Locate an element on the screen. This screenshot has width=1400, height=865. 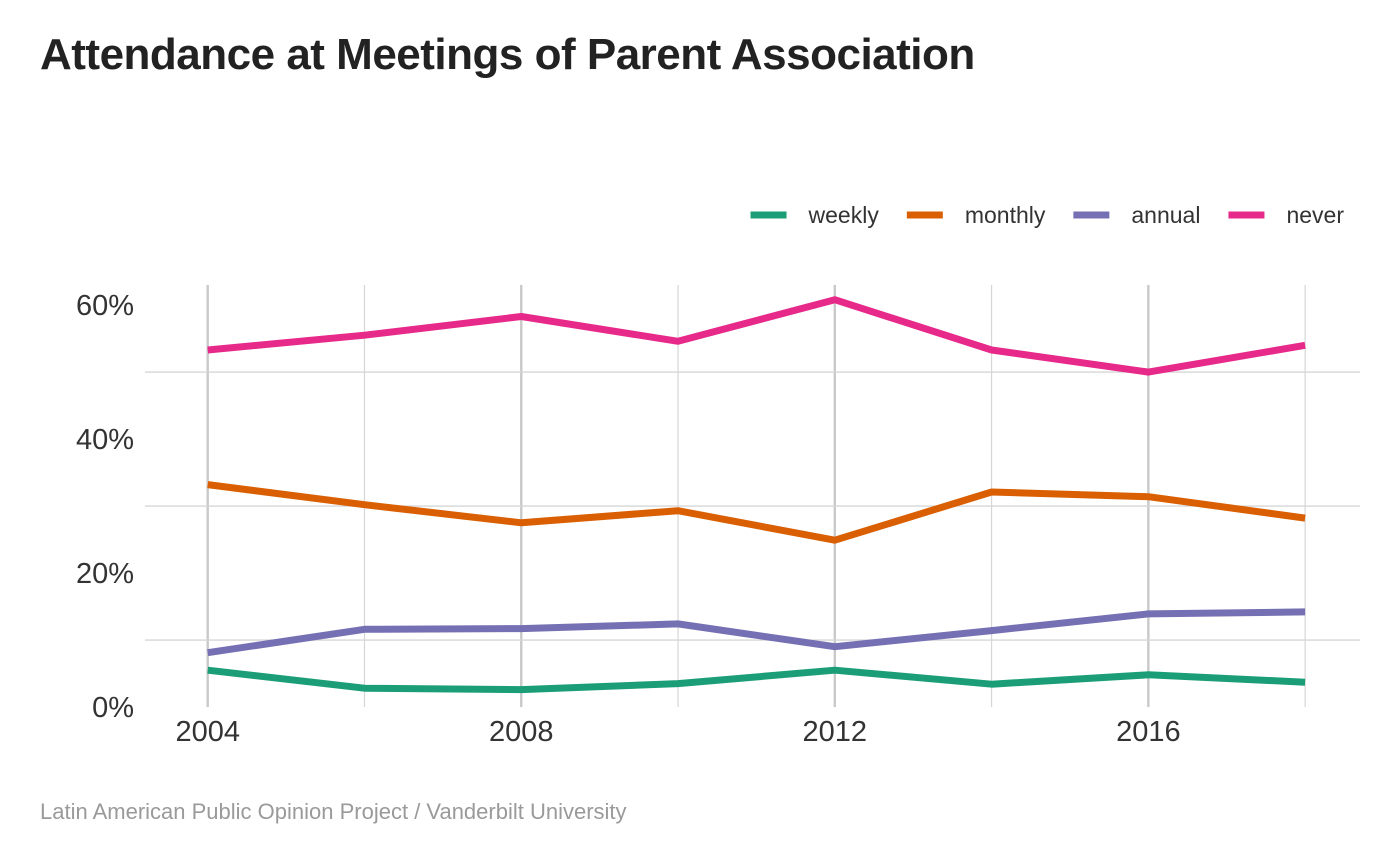
legend-label-weekly: weekly is located at coordinates (844, 215).